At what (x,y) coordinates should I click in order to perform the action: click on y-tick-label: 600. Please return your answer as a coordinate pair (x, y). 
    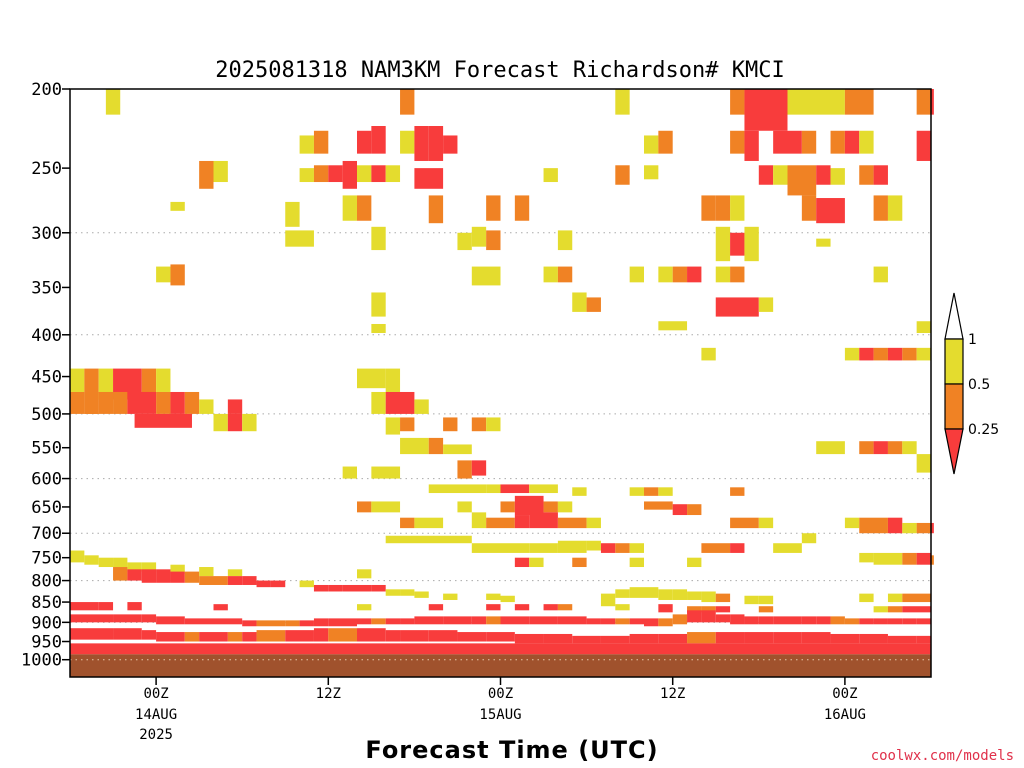
    Looking at the image, I should click on (46, 480).